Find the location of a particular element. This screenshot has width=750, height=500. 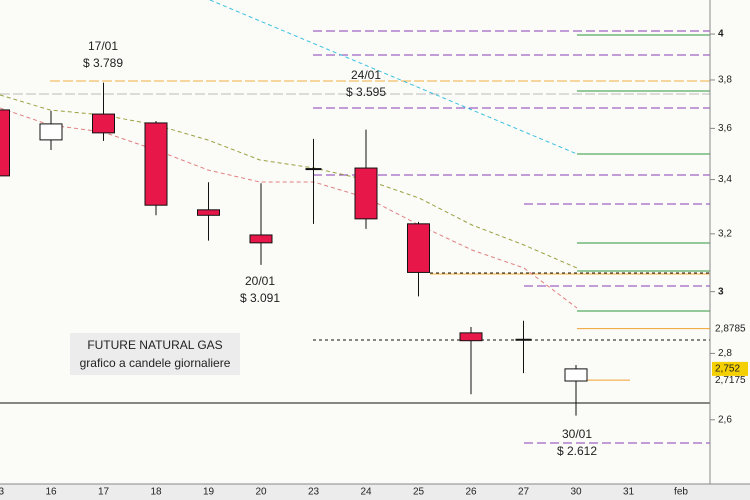

x-tick-label: 31 is located at coordinates (629, 492).